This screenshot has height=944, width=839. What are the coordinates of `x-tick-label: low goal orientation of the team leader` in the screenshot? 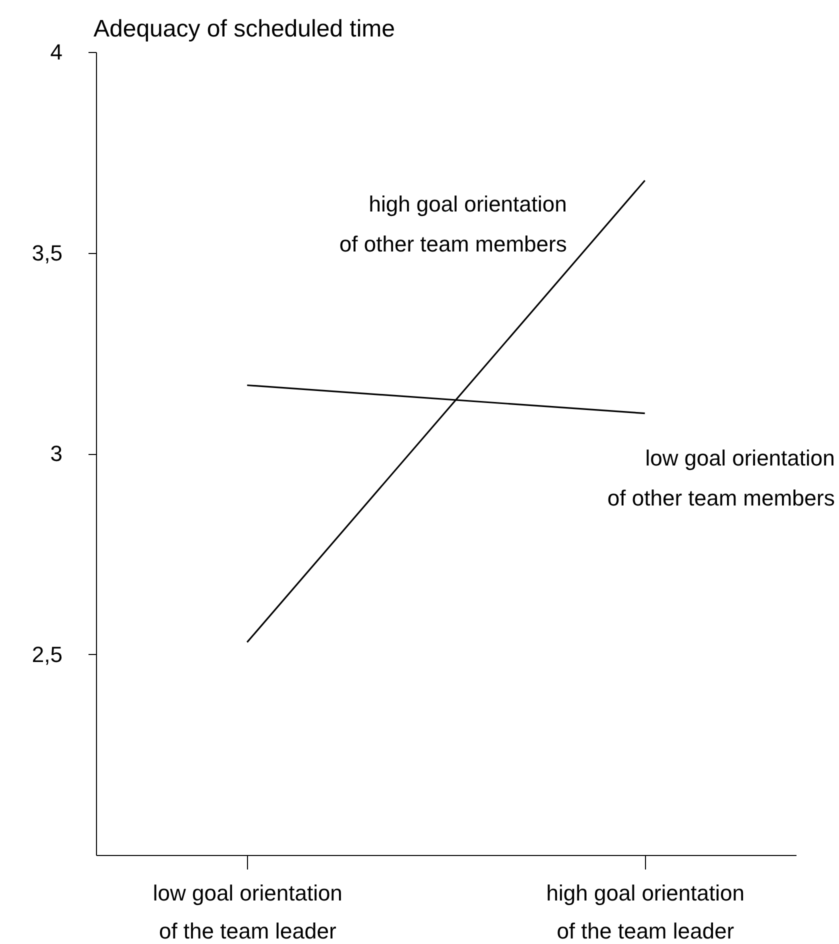 It's located at (247, 912).